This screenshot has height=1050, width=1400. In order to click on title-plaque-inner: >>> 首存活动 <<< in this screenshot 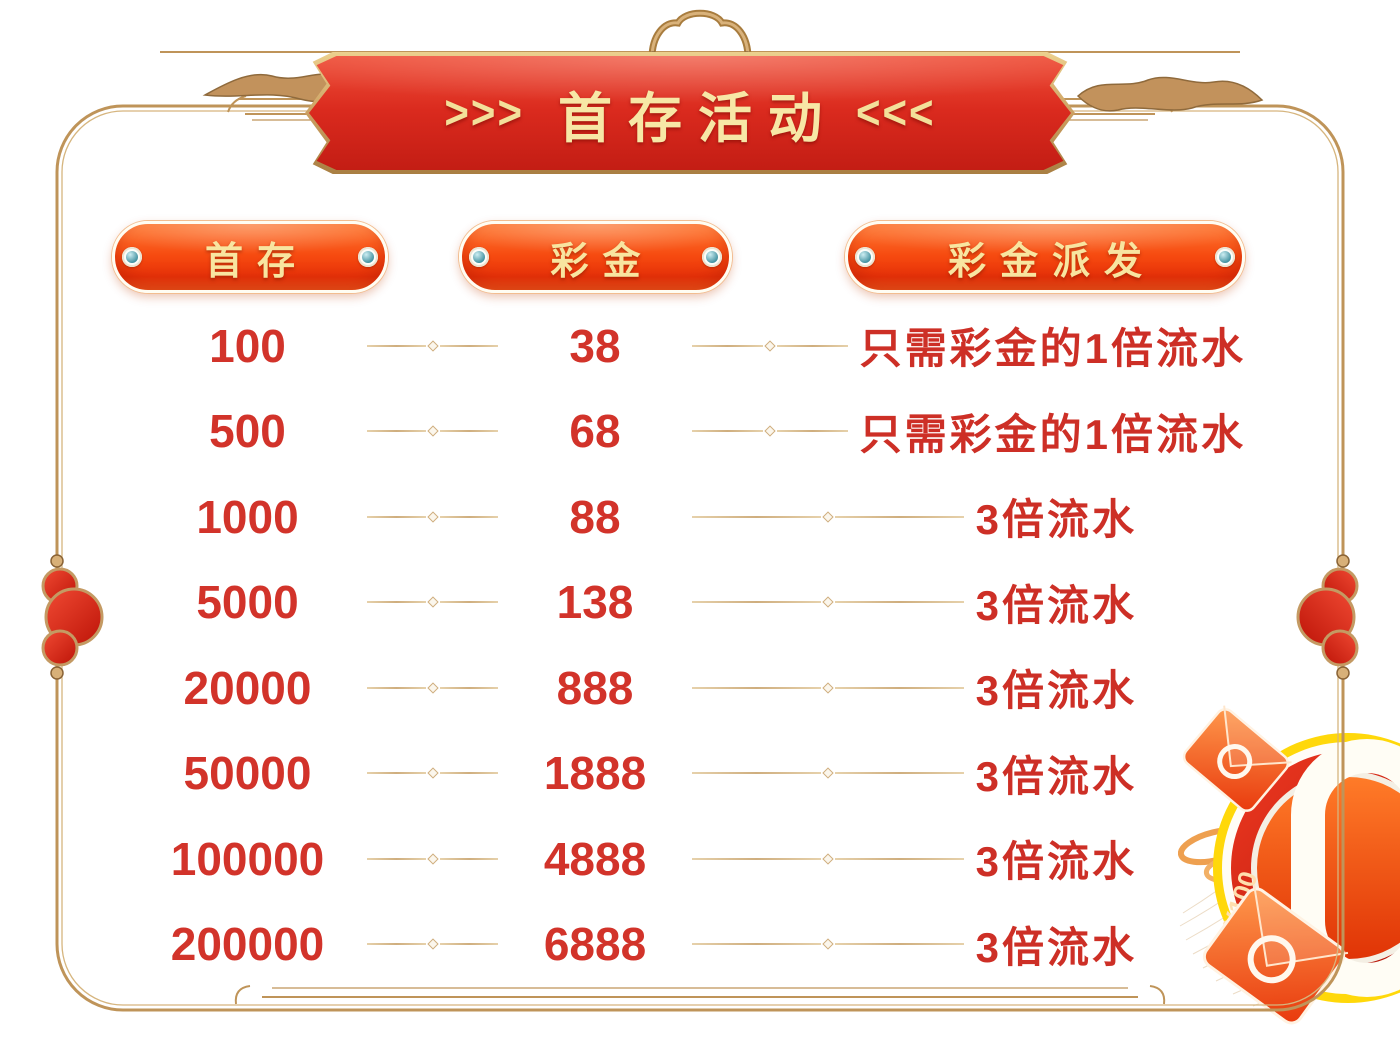, I will do `click(690, 113)`.